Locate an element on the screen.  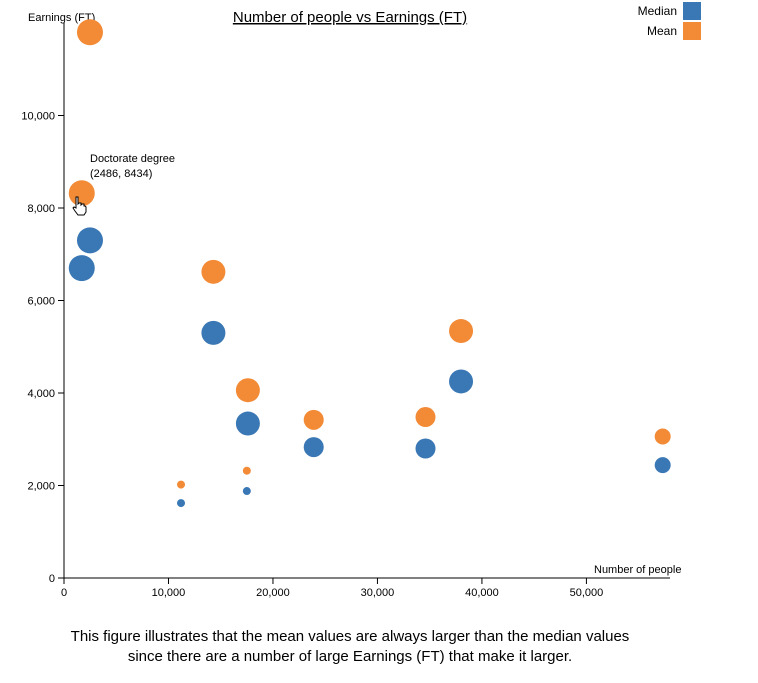
y-tick-label: 10,000 is located at coordinates (38, 117).